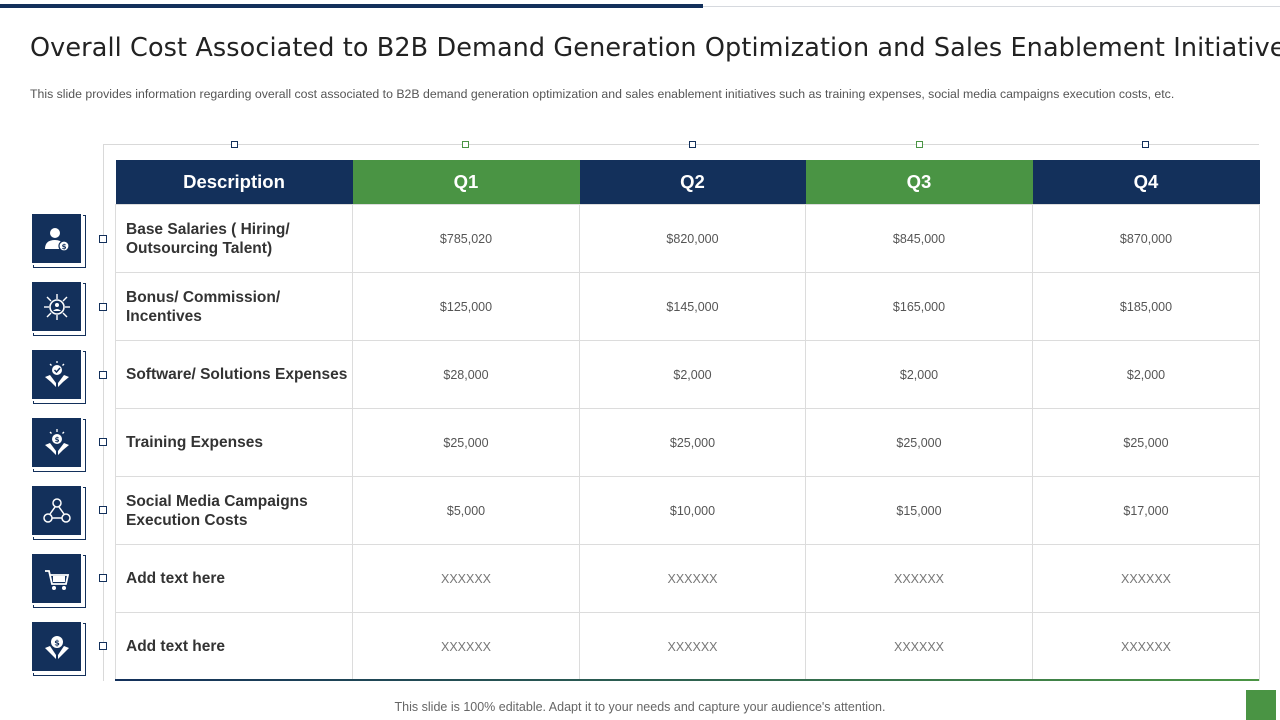 This screenshot has height=720, width=1280. What do you see at coordinates (1146, 442) in the screenshot?
I see `cell-q4: $25,000` at bounding box center [1146, 442].